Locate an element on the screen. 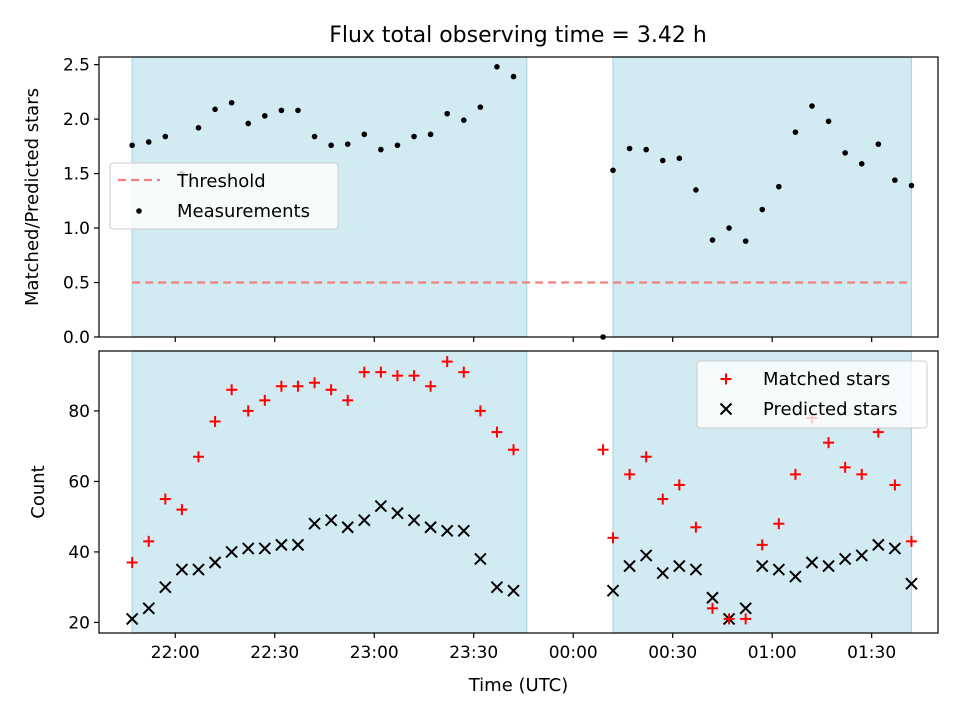 The height and width of the screenshot is (720, 960). predicted-star-points is located at coordinates (521, 562).